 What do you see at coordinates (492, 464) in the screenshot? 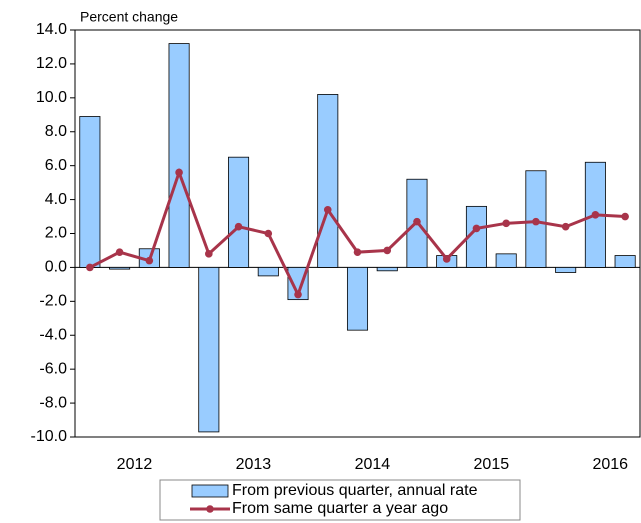
I see `x-tick-label: 2015` at bounding box center [492, 464].